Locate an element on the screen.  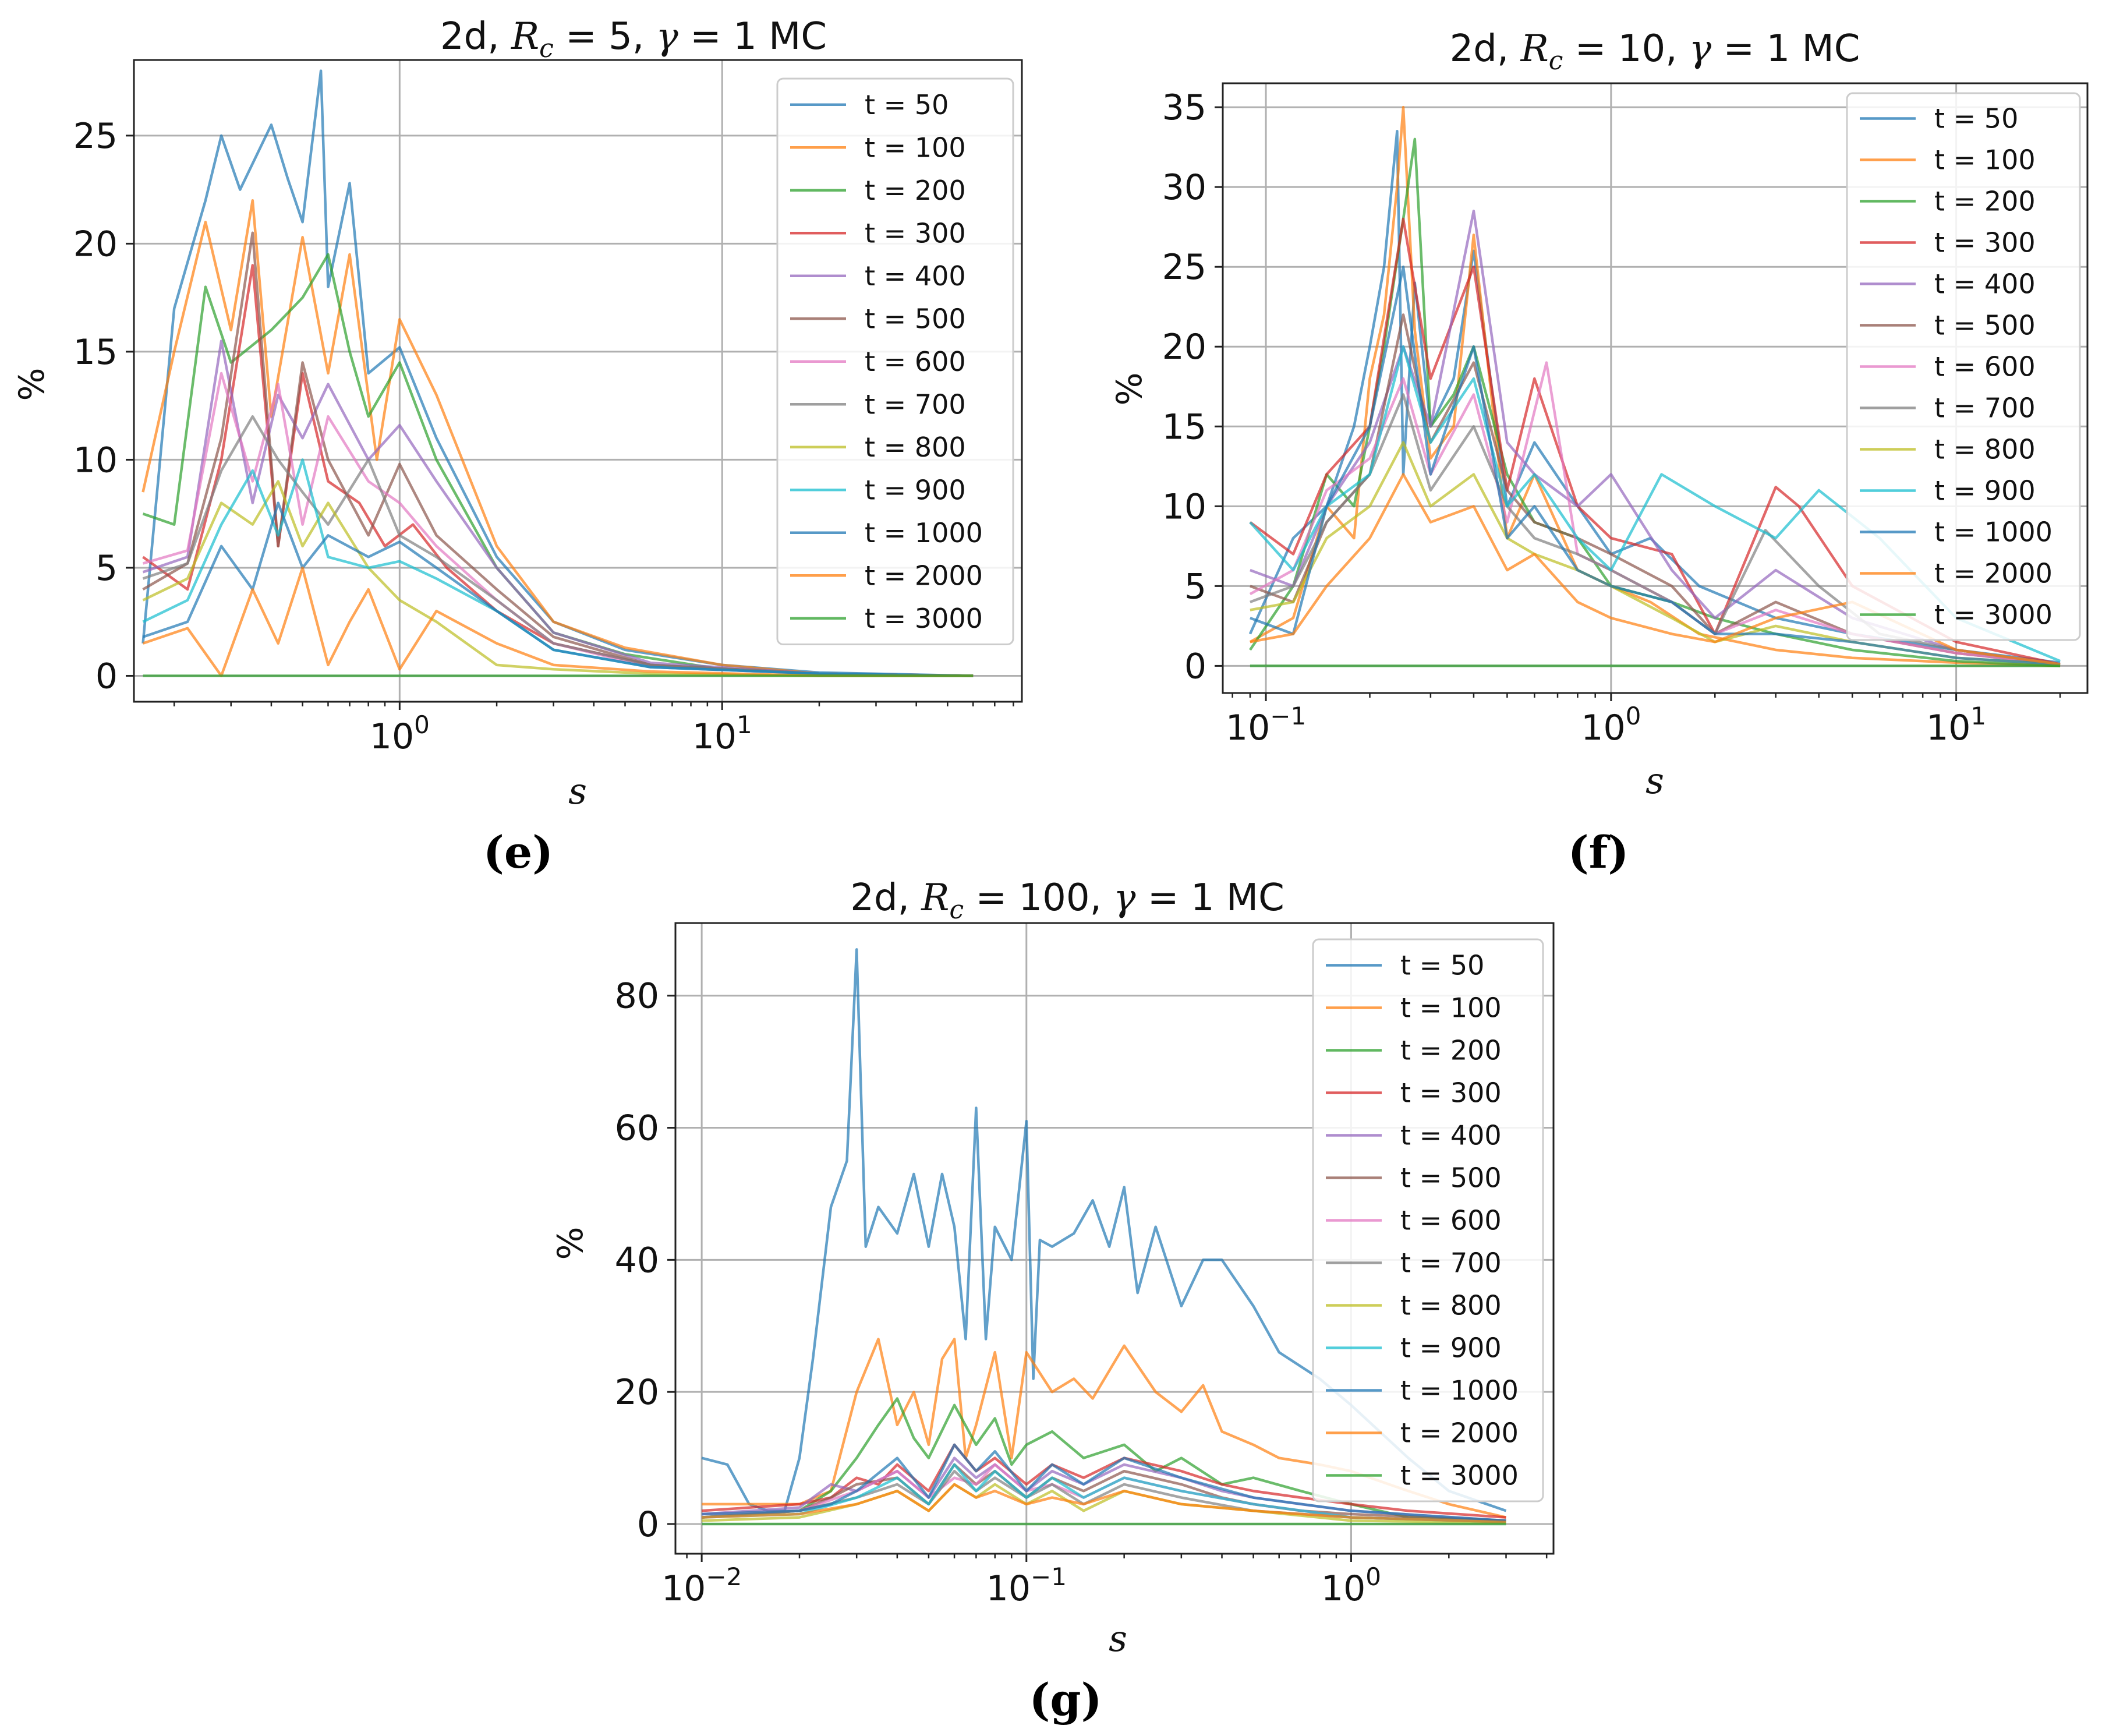
panel-f-legend-label-7: t = 700 is located at coordinates (1985, 408).